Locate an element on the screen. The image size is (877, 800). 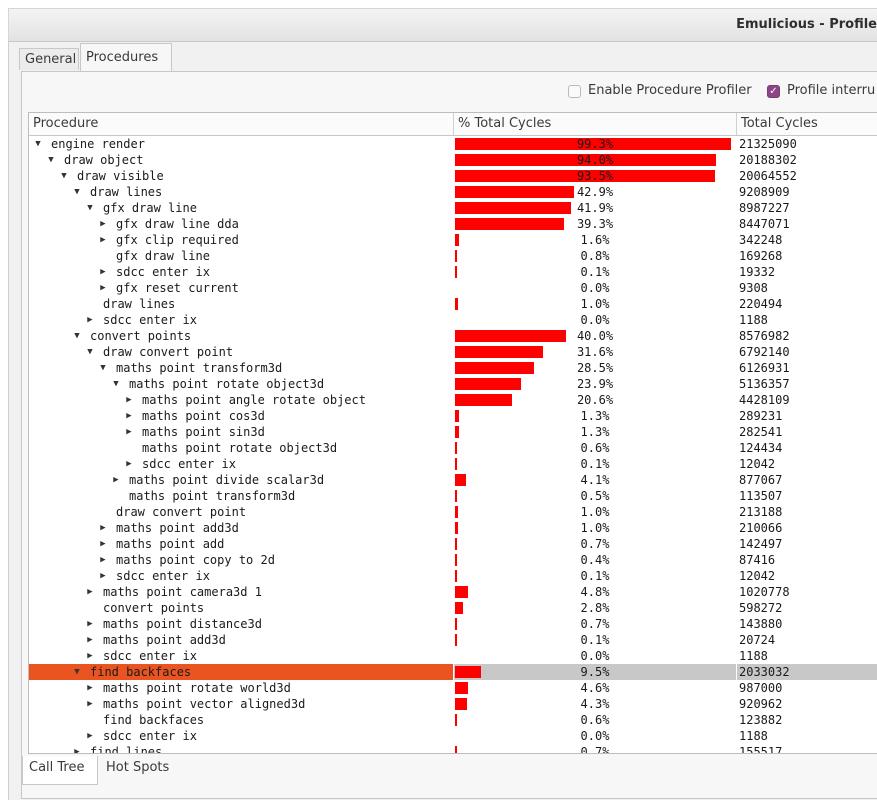
procedure-cell: ▶ find lines is located at coordinates (241, 749).